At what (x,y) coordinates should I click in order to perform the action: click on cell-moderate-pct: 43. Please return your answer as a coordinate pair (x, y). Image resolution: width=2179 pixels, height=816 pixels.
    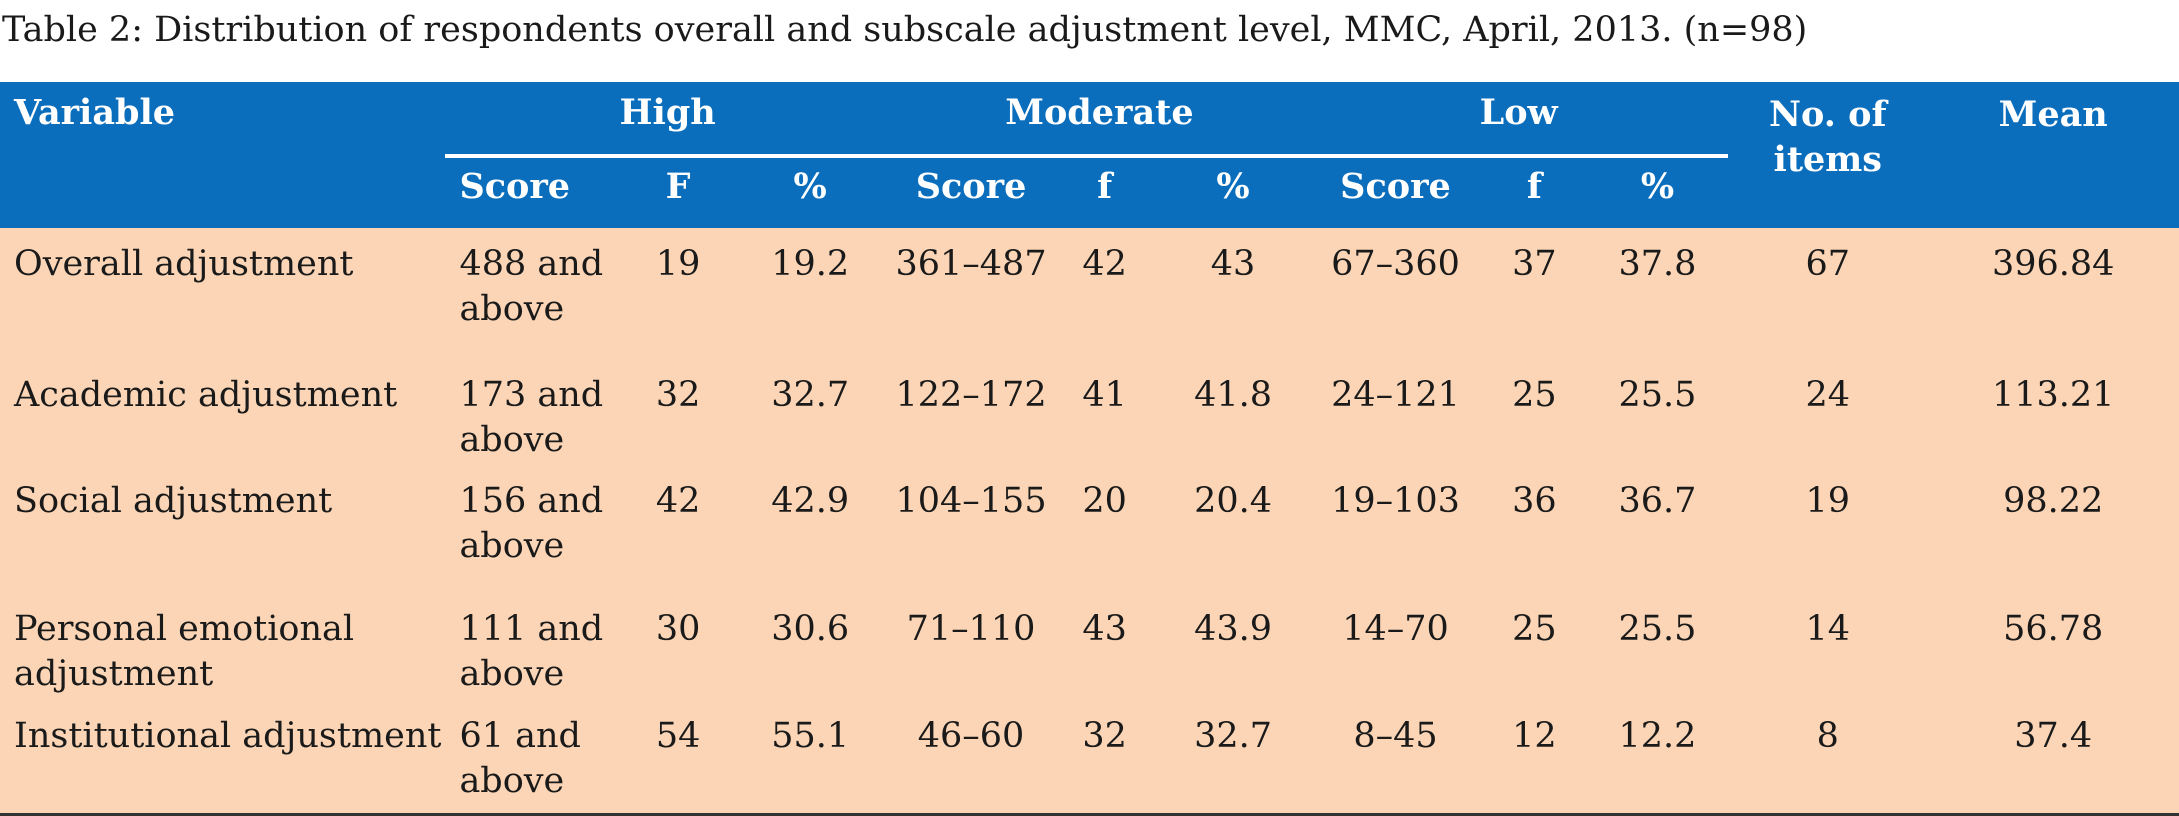
    Looking at the image, I should click on (1233, 293).